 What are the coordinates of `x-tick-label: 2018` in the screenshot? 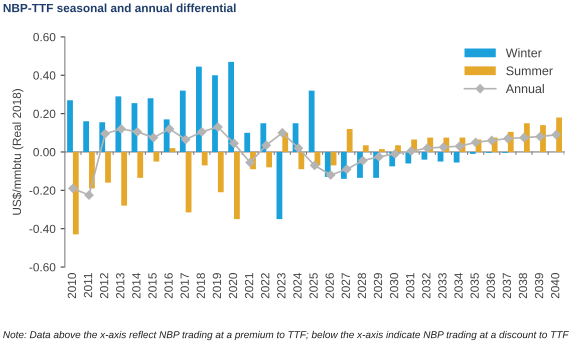 It's located at (200, 285).